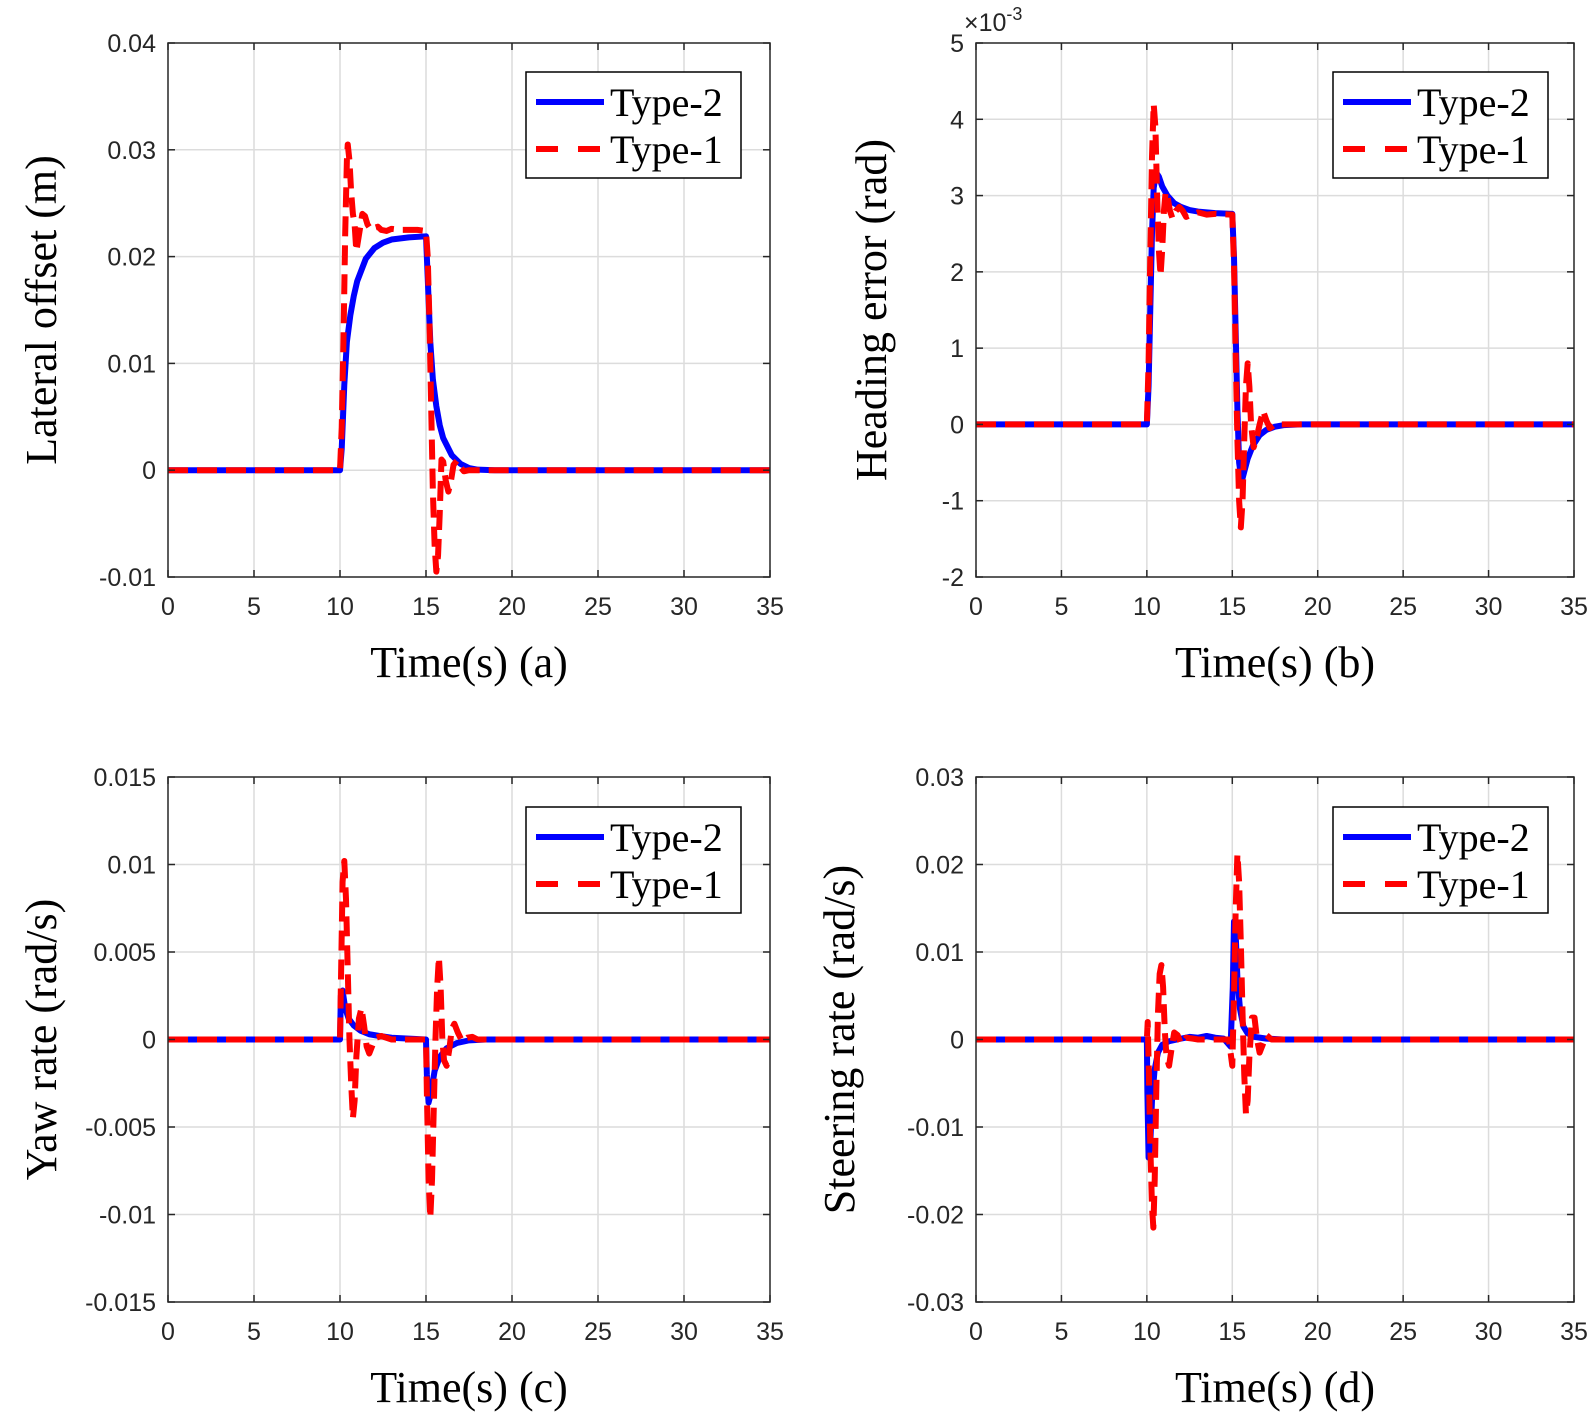 The image size is (1594, 1428). What do you see at coordinates (871, 310) in the screenshot?
I see `y-axis-title: Heading error (rad)` at bounding box center [871, 310].